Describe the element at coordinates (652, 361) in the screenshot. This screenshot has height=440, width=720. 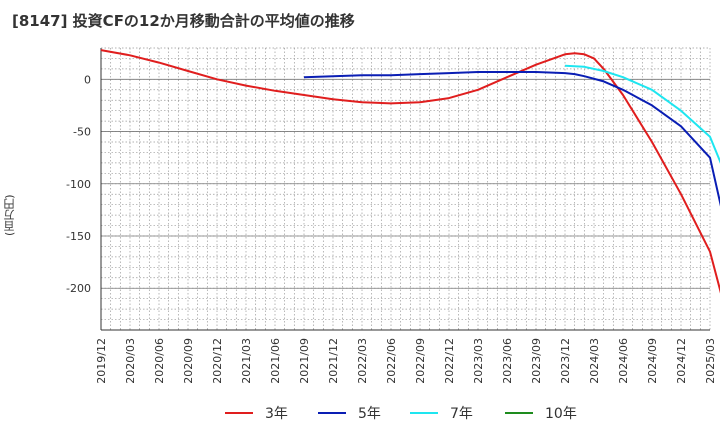
I see `x-tick-label: 2024/09` at that location.